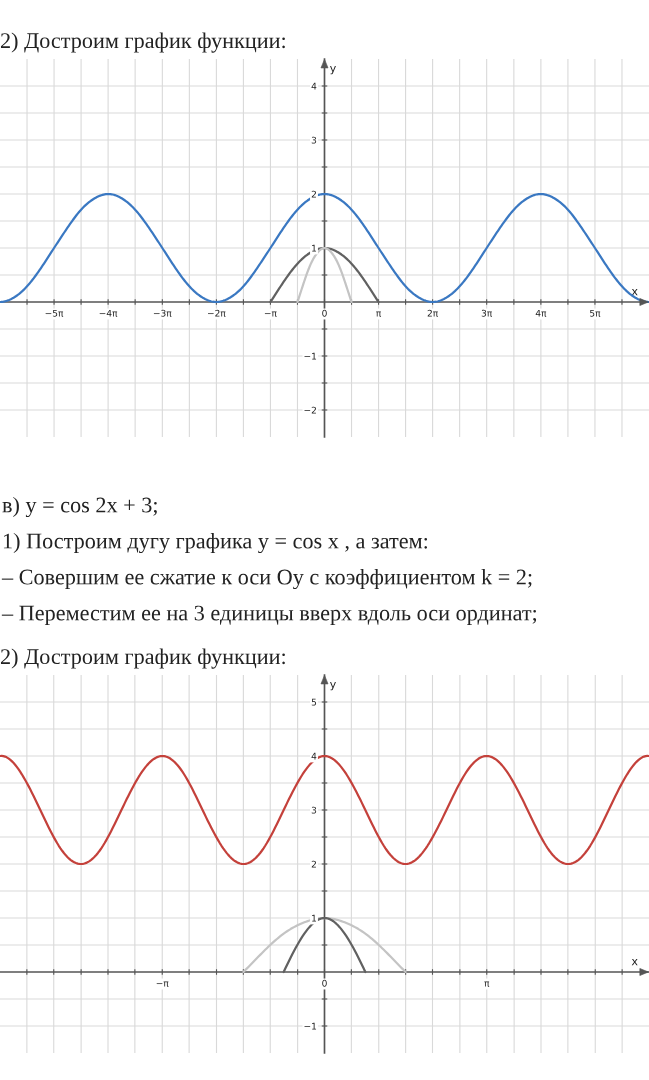 The image size is (649, 1080). What do you see at coordinates (266, 579) in the screenshot?
I see `text: – Совершим ее сжатие к оси Oy с коэффициентом k = 2;` at bounding box center [266, 579].